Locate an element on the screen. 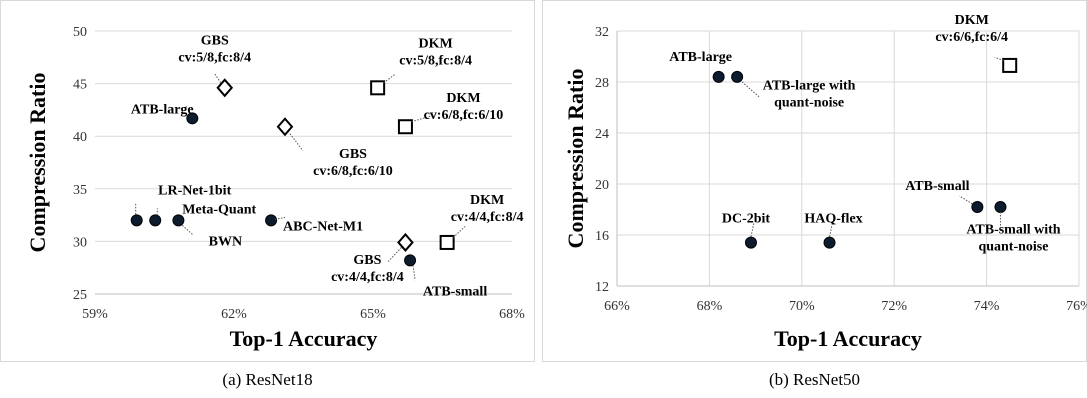 The image size is (1087, 398). point-label: DC-2bit is located at coordinates (746, 219).